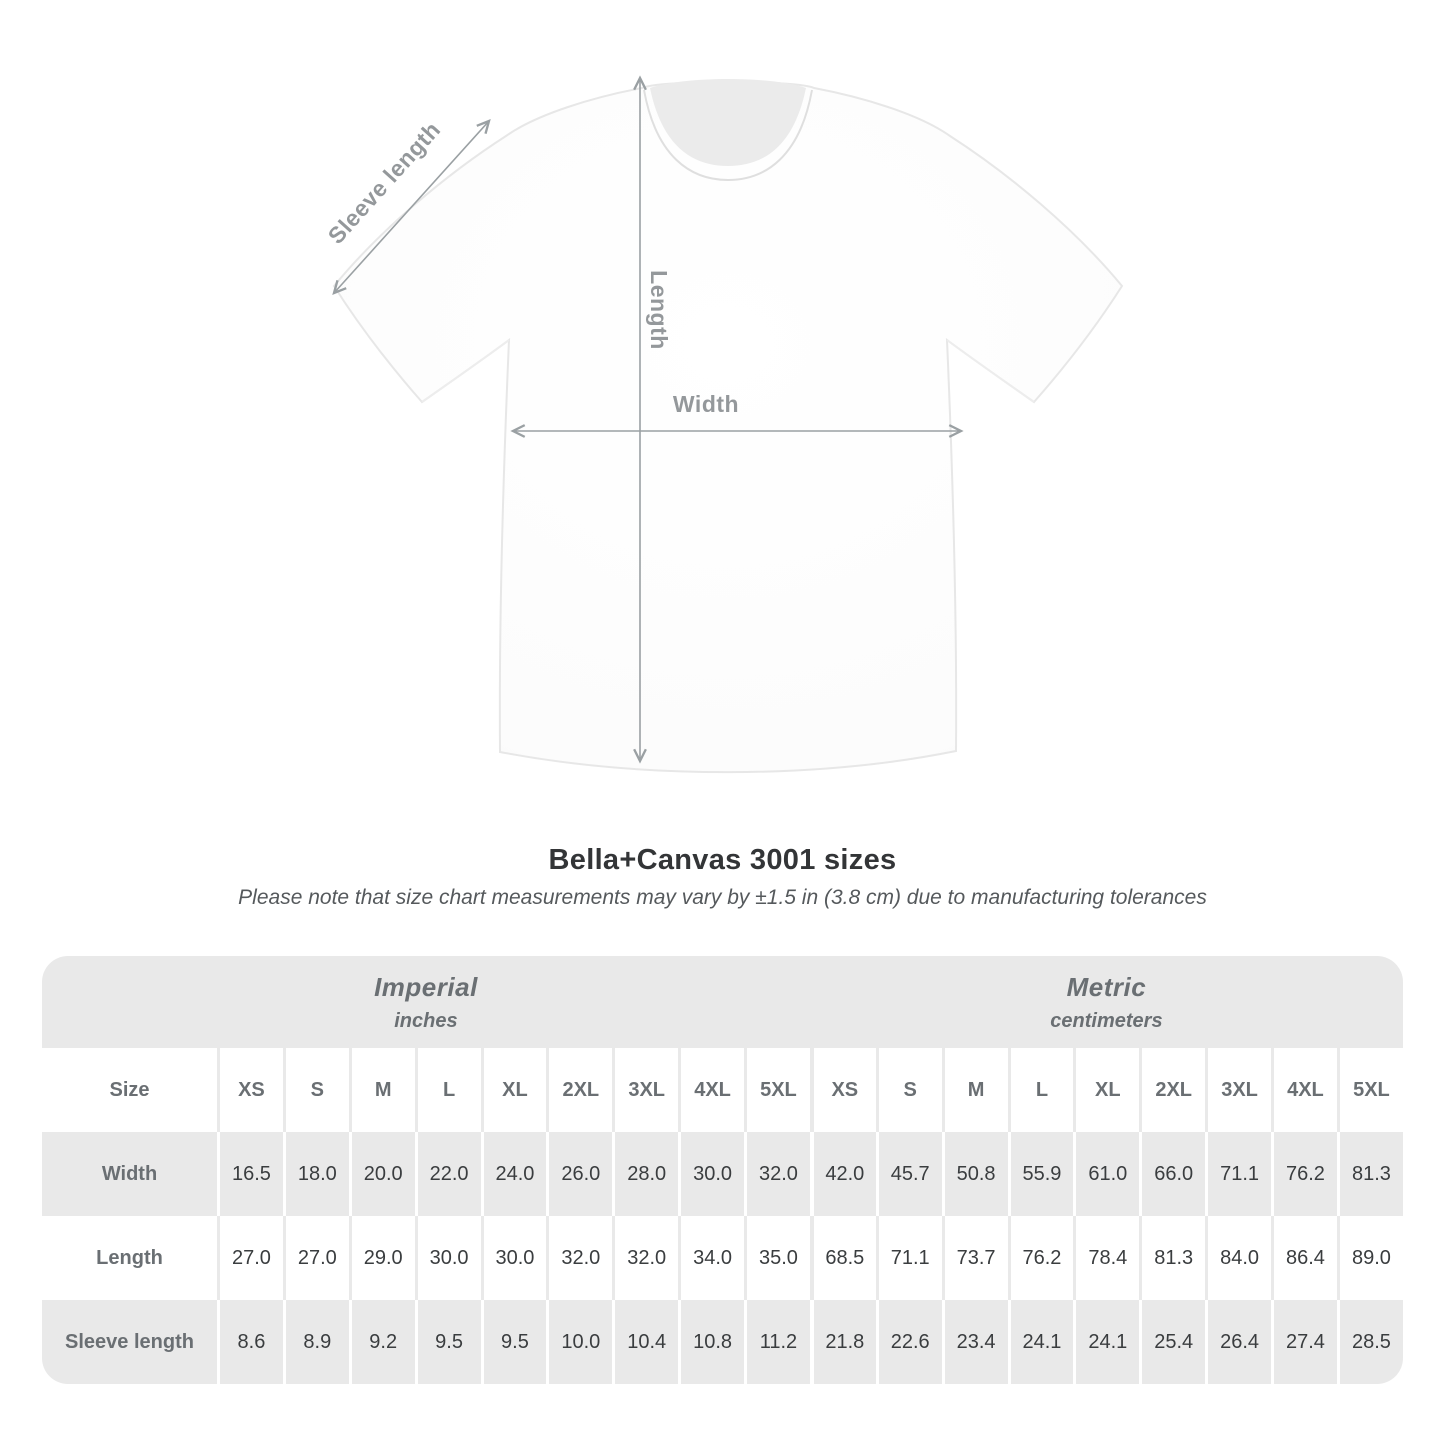 This screenshot has height=1445, width=1445. What do you see at coordinates (447, 1258) in the screenshot?
I see `value-cell-imperial-l: 30.0` at bounding box center [447, 1258].